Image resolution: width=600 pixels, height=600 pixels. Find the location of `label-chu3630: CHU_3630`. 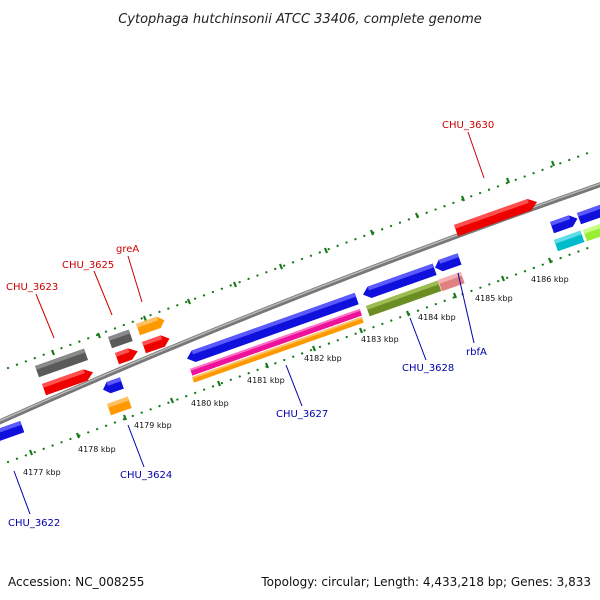

label-chu3630: CHU_3630 is located at coordinates (468, 125).